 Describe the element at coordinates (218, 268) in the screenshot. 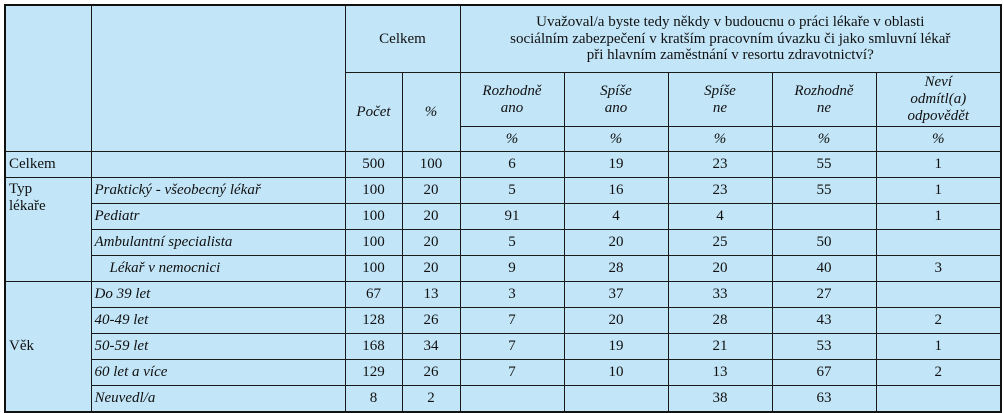

I see `row-label-nemocnice: Lékař v nemocnici` at that location.